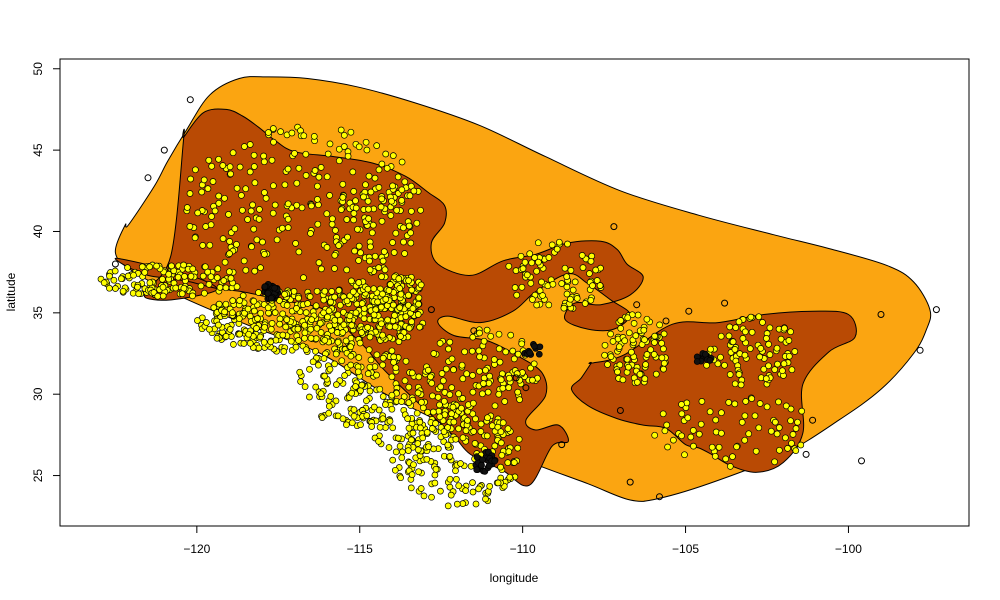 The width and height of the screenshot is (1000, 600). Describe the element at coordinates (38, 69) in the screenshot. I see `y-tick-label: 50` at that location.